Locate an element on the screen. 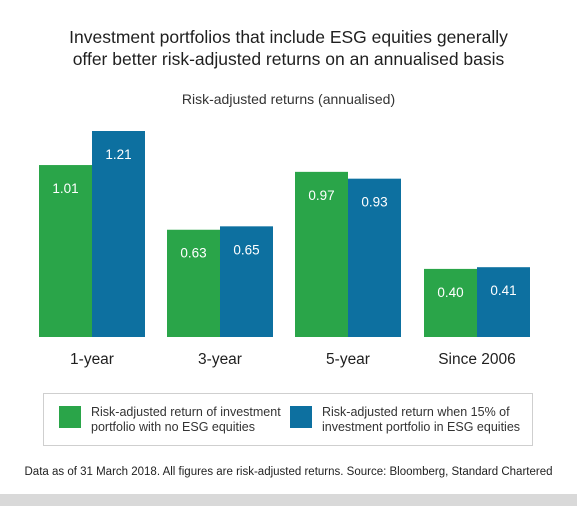 This screenshot has width=577, height=506. legend-swatch-no-esg is located at coordinates (70, 417).